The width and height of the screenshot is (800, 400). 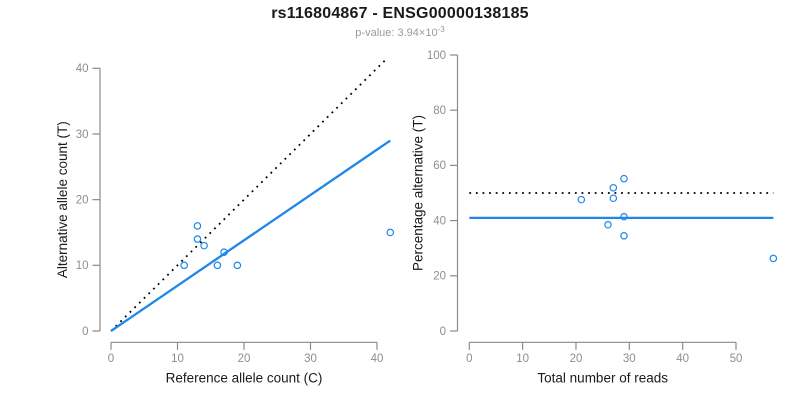 I want to click on y-tick-label: 60, so click(x=439, y=166).